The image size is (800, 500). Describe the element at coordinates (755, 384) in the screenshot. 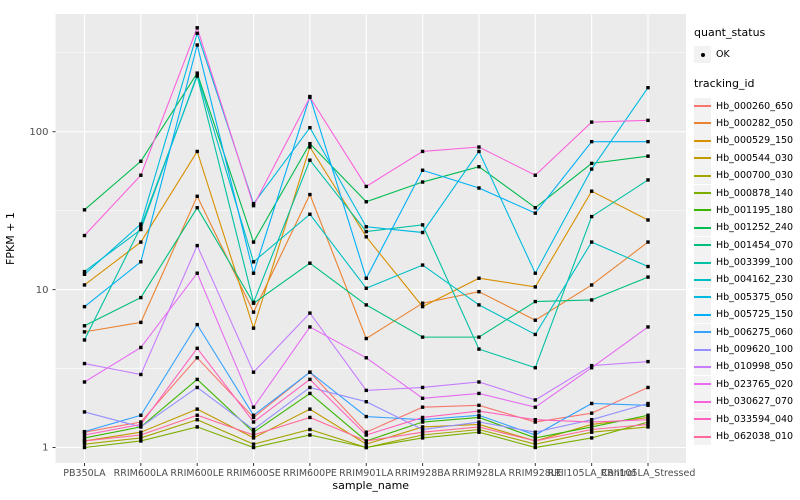

I see `legend-item-label: Hb_023765_020` at that location.